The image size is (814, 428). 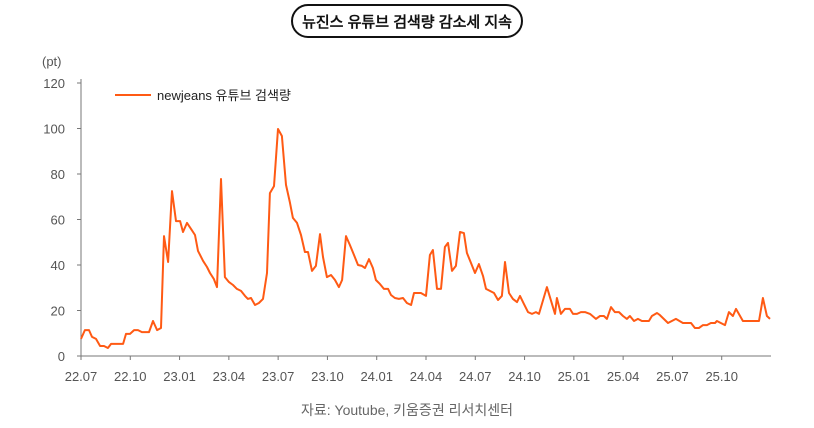 I want to click on y-axis-label: (pt), so click(x=52, y=61).